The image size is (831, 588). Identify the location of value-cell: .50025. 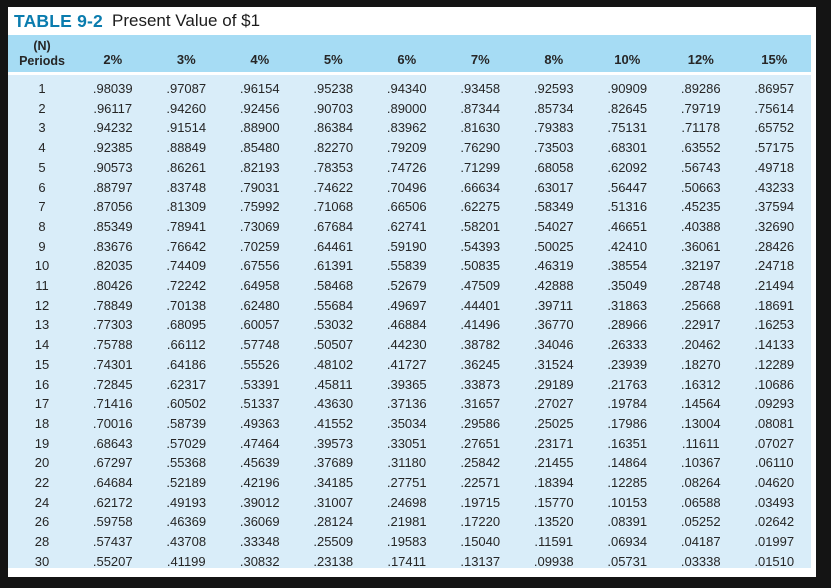
(553, 246).